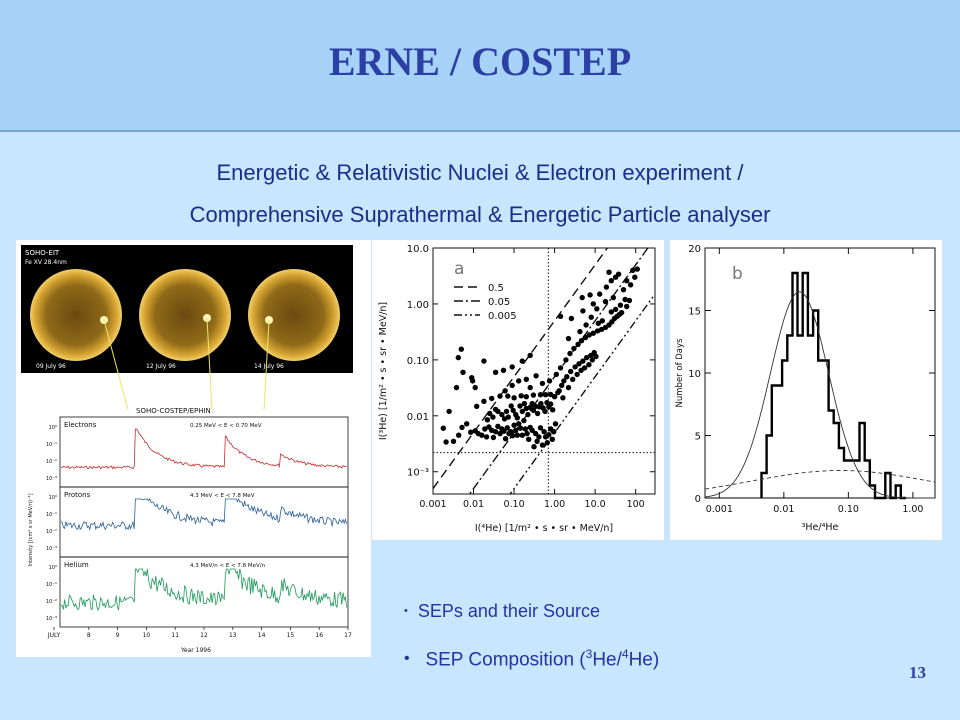  Describe the element at coordinates (917, 672) in the screenshot. I see `page-number: 13` at that location.